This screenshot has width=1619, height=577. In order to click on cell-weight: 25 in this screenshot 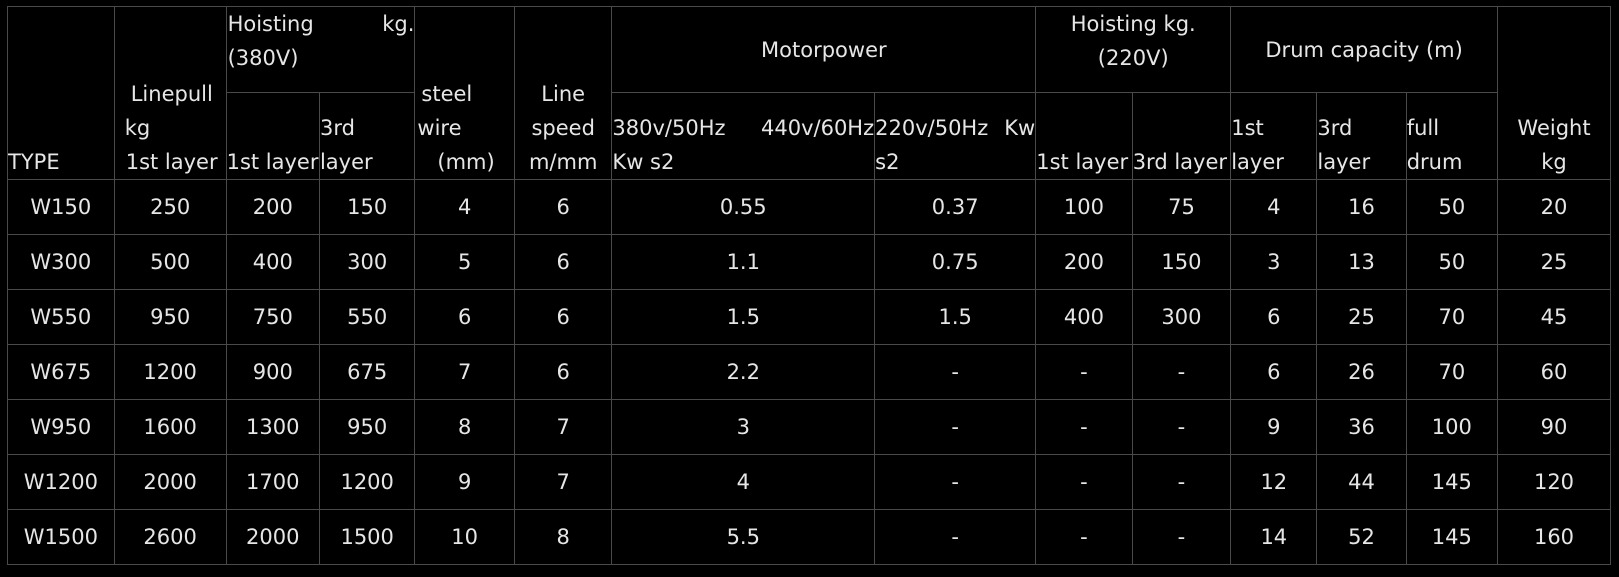, I will do `click(1554, 262)`.